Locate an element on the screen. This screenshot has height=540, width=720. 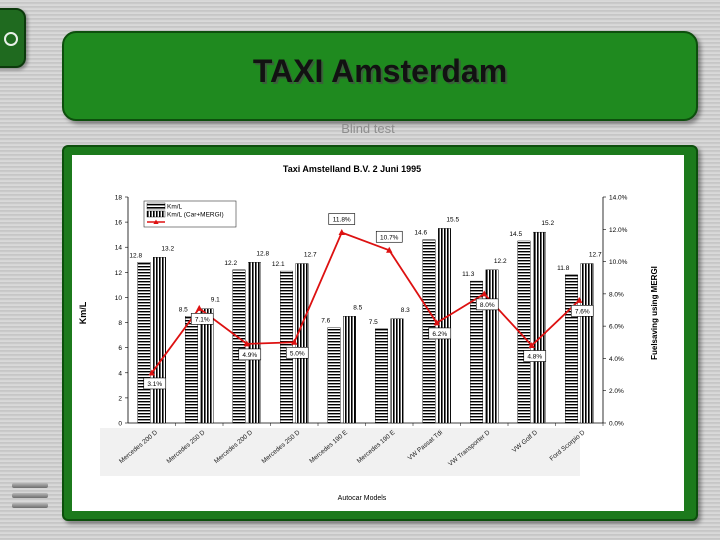
y2-tick-label: 2.0% is located at coordinates (616, 391).